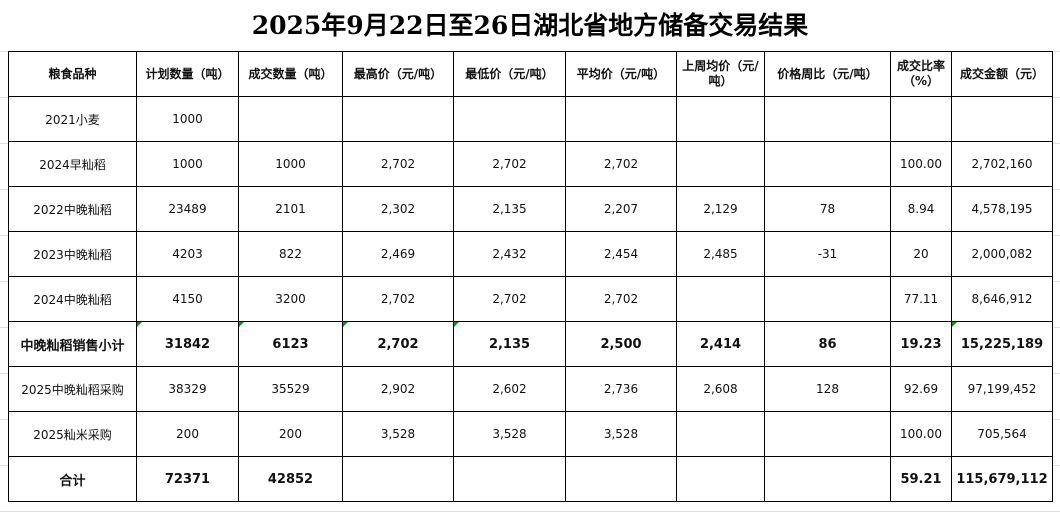 Image resolution: width=1060 pixels, height=517 pixels. I want to click on table-cell: 2,302, so click(398, 209).